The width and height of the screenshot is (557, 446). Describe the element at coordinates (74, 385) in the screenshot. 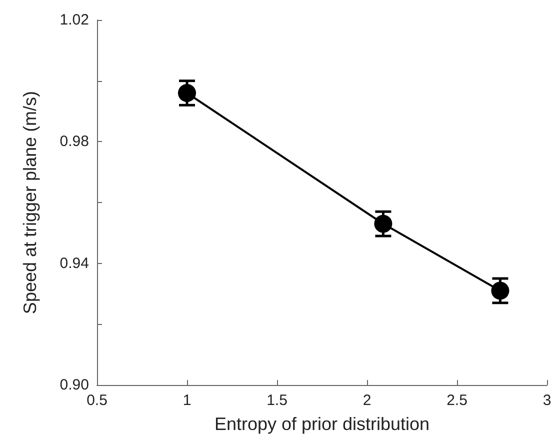

I see `y-tick-label: 0.90` at that location.